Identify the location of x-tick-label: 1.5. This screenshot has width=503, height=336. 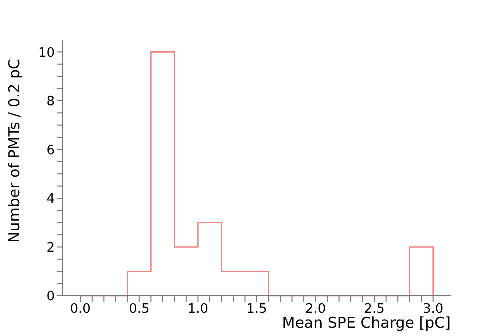
(257, 310).